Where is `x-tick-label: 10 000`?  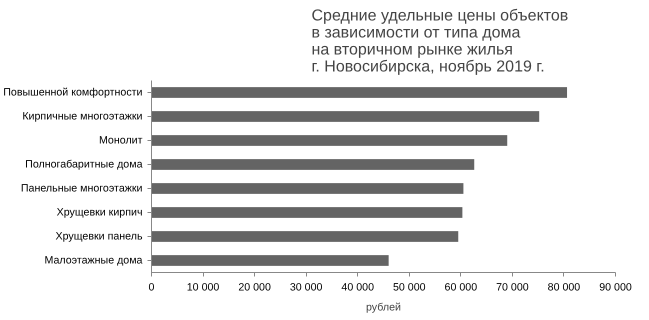 x-tick-label: 10 000 is located at coordinates (203, 288).